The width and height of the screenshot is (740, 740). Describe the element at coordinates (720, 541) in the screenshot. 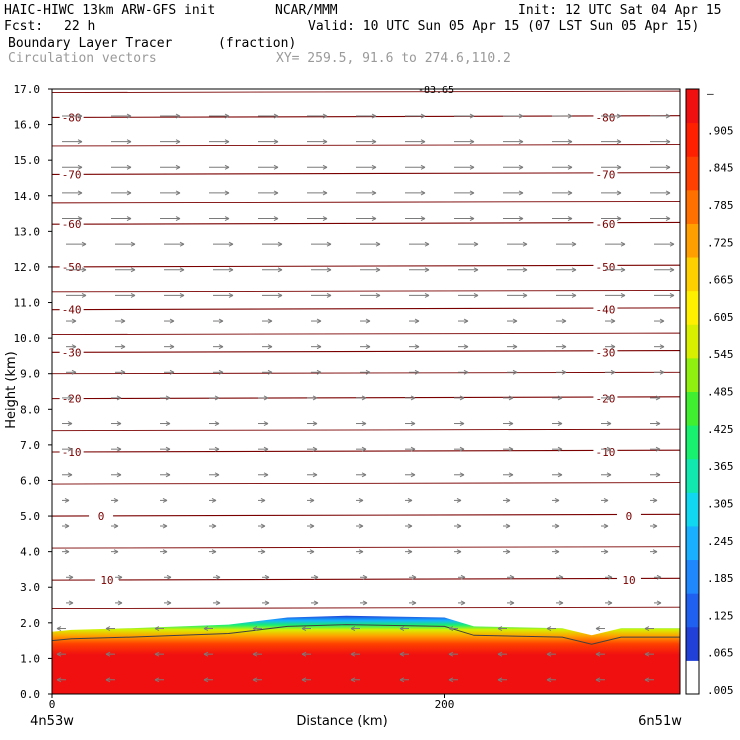

I see `colorbar-label: .245` at that location.